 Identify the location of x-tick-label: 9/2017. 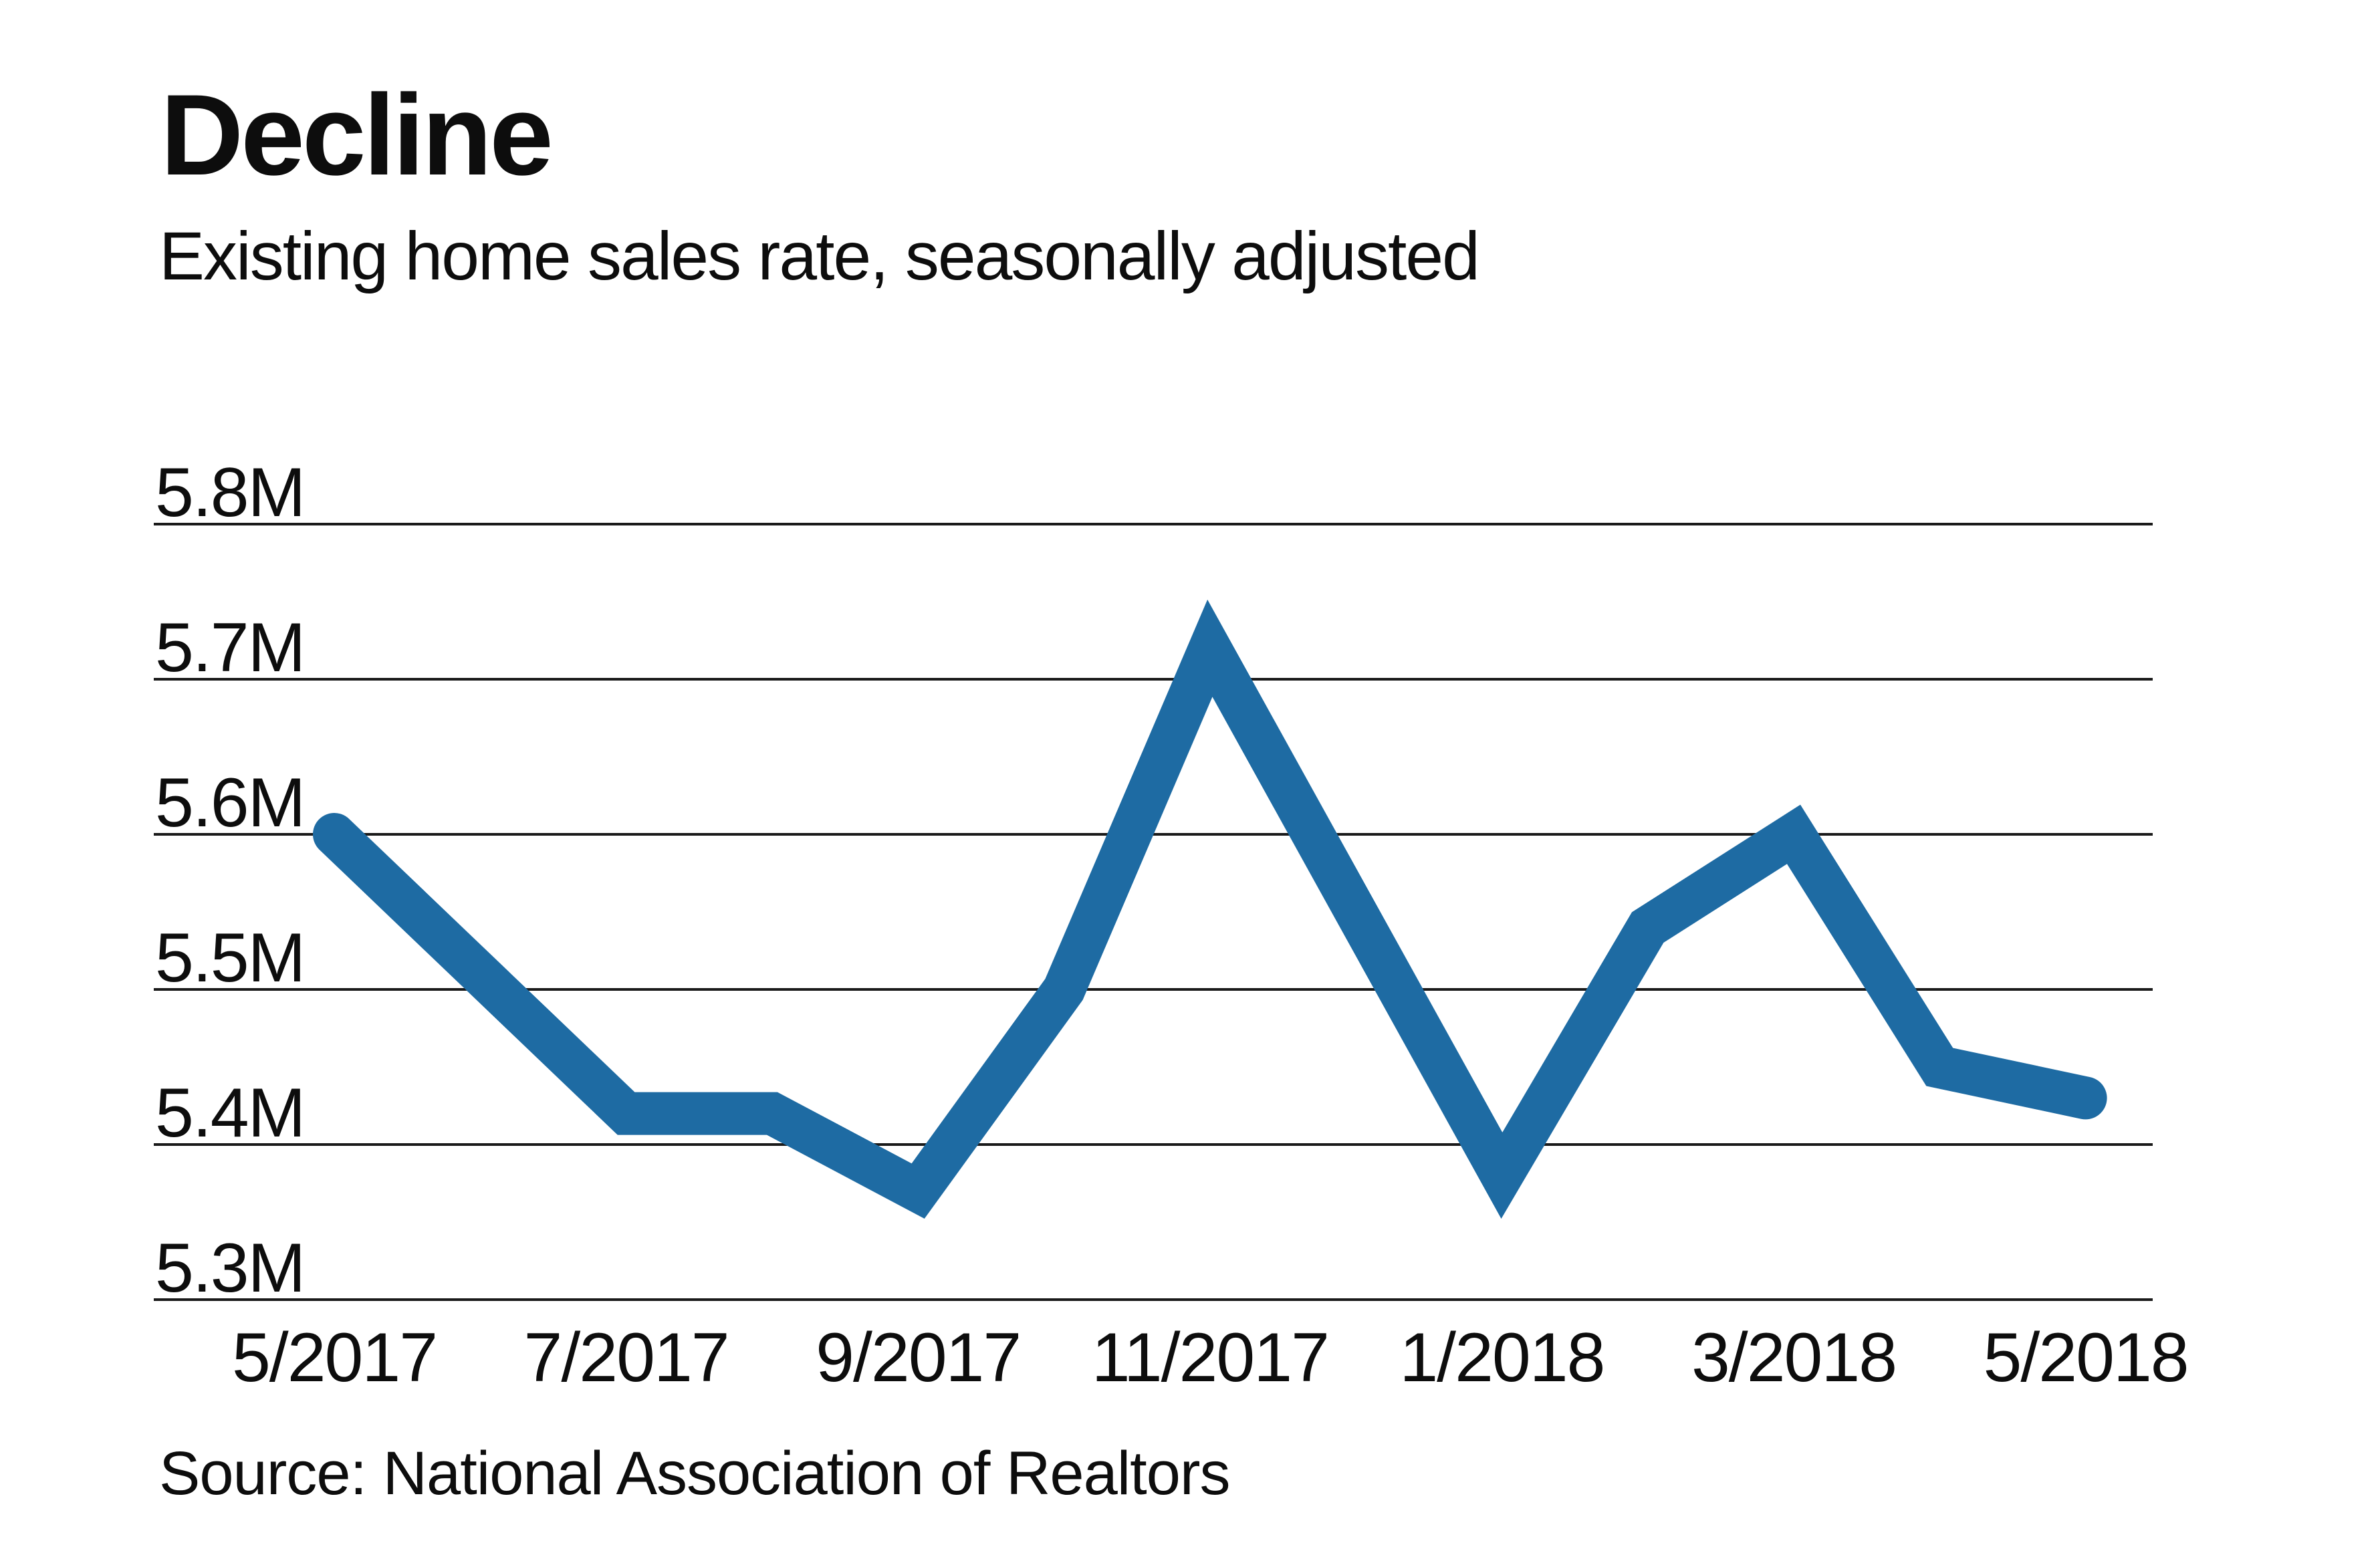
(918, 1358).